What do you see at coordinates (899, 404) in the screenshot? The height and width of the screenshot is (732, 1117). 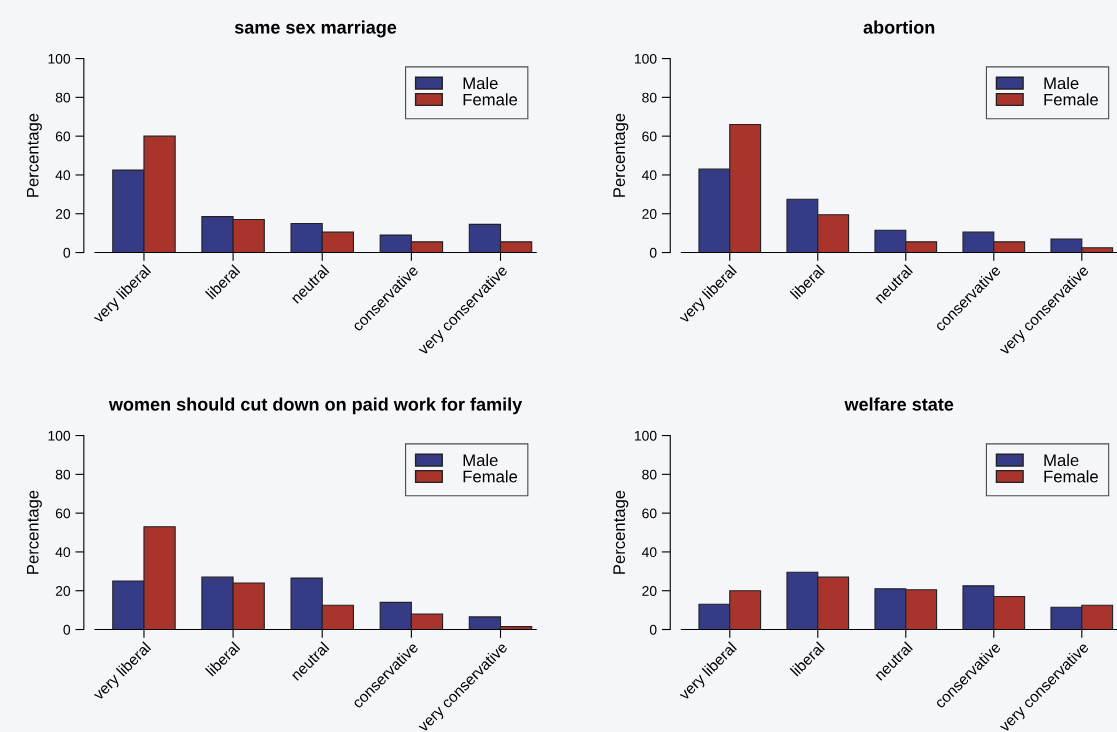 I see `chart-title: welfare state` at bounding box center [899, 404].